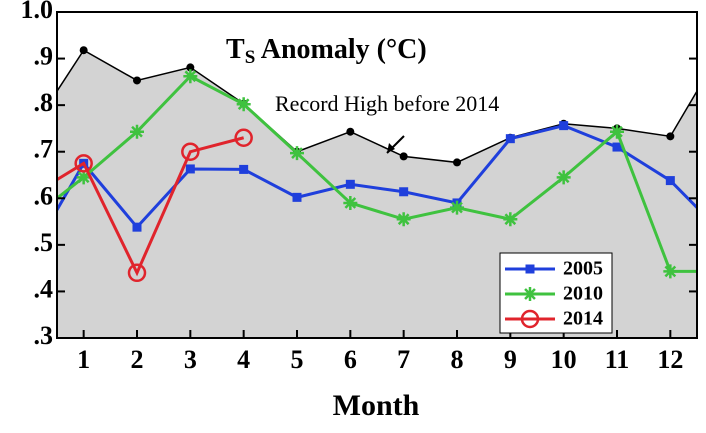 Image resolution: width=706 pixels, height=433 pixels. What do you see at coordinates (583, 319) in the screenshot?
I see `legend-label: 2014` at bounding box center [583, 319].